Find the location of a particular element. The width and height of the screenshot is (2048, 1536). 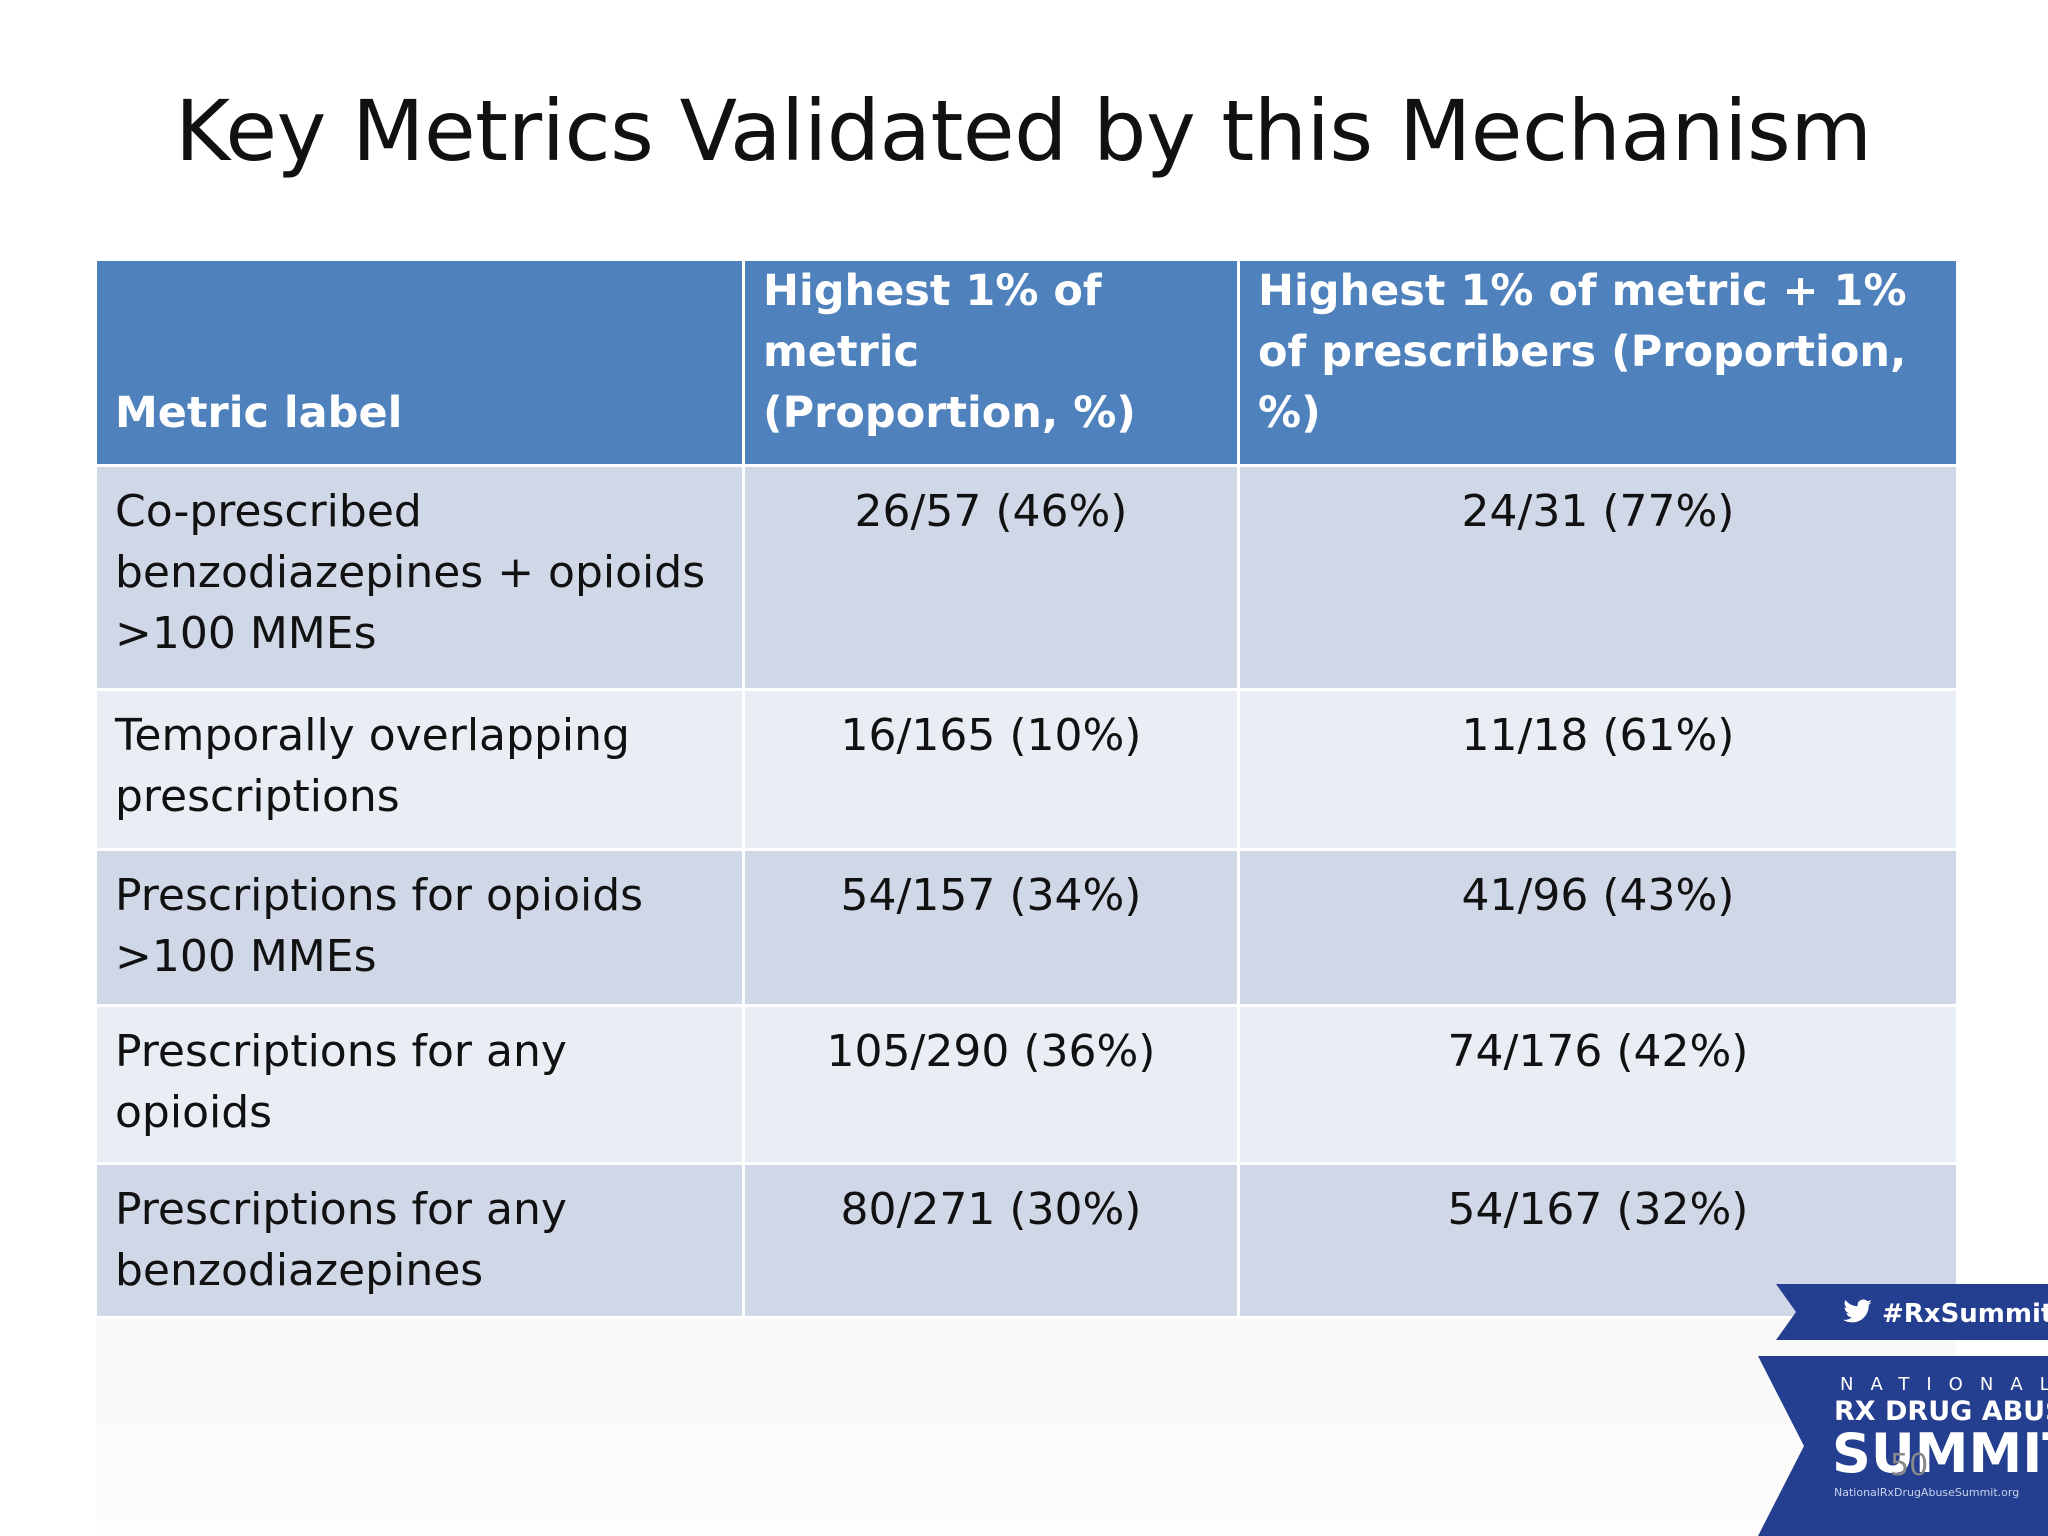

hashtag-banner is located at coordinates (1912, 1312).